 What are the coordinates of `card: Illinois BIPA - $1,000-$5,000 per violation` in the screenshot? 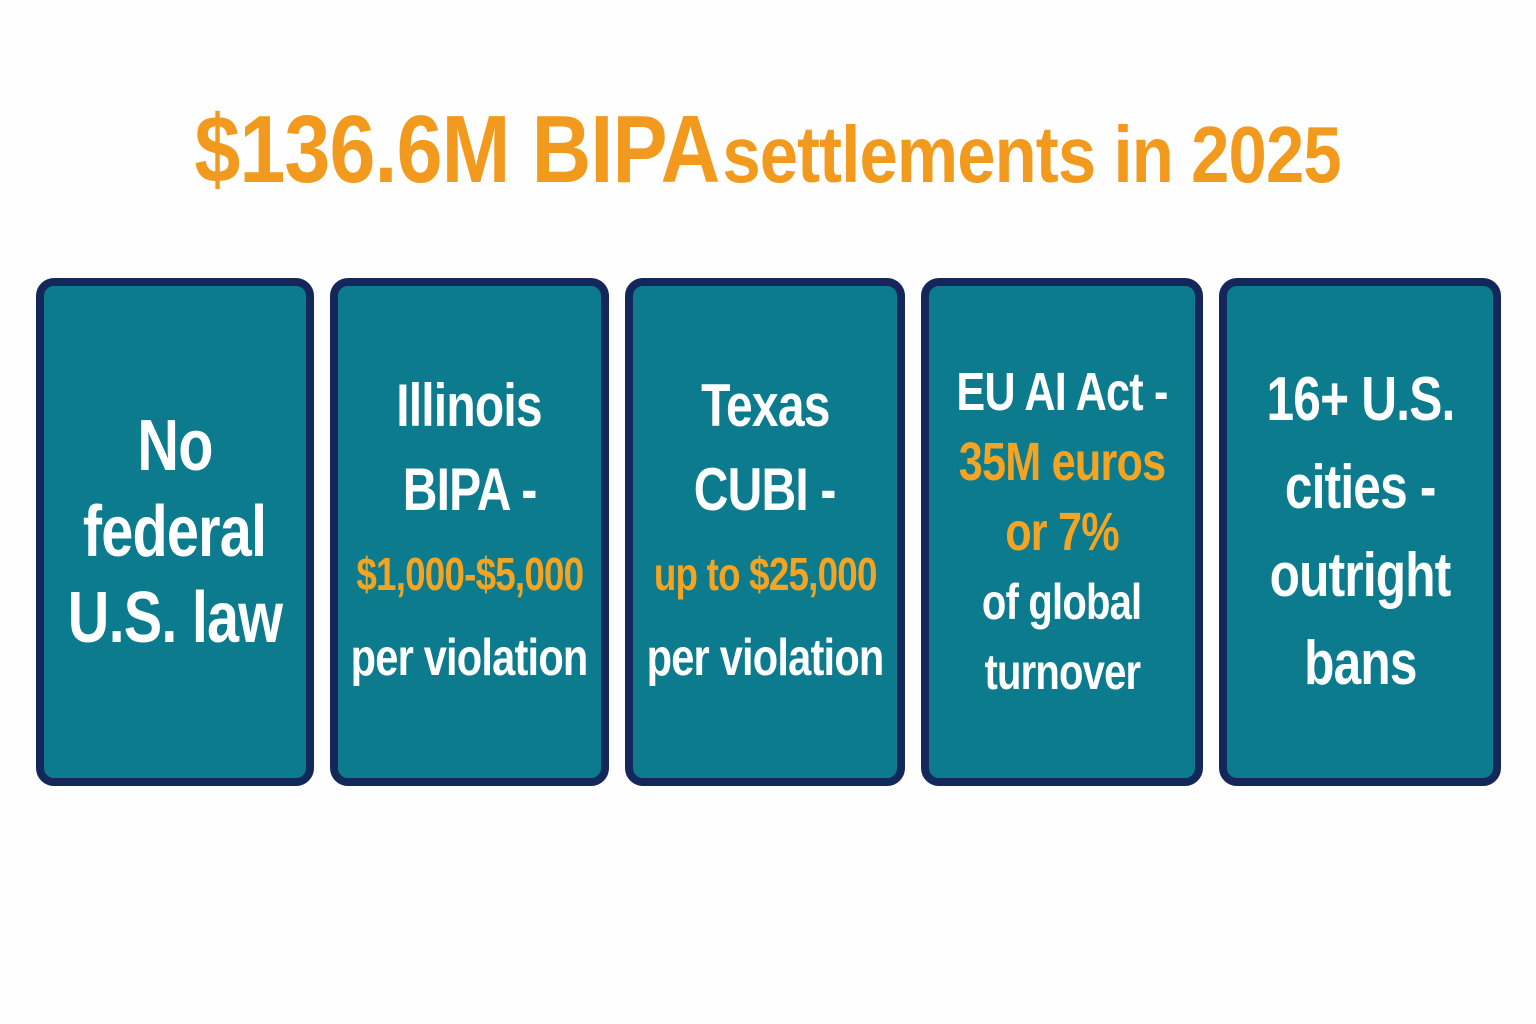 It's located at (469, 532).